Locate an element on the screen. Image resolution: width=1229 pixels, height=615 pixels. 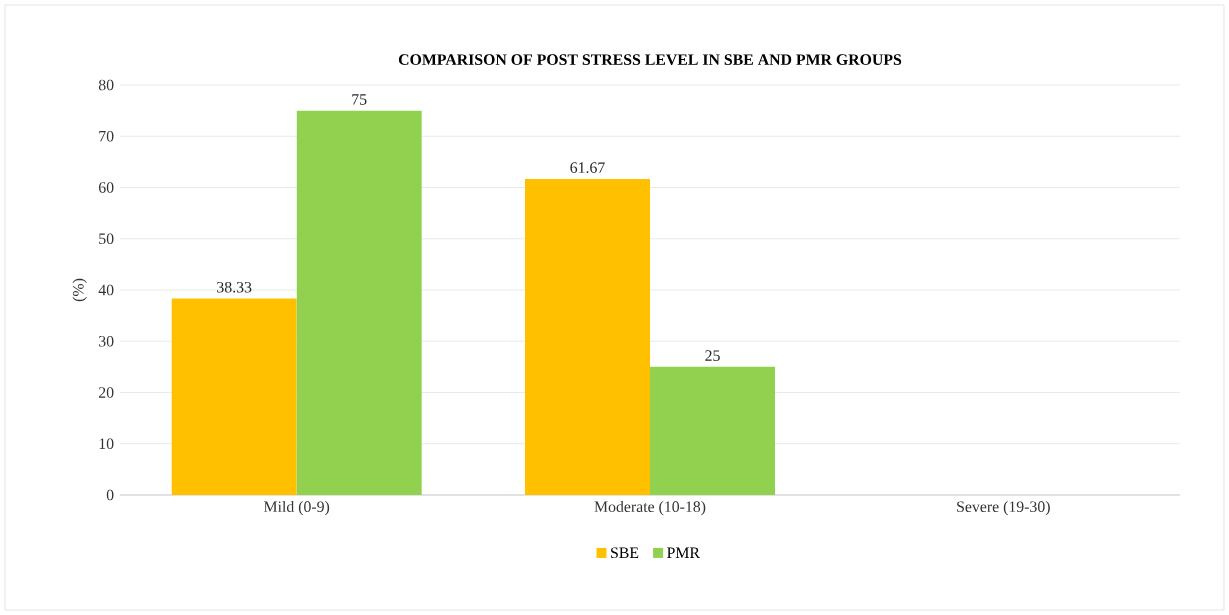
x-tick-label: Moderate (10-18) is located at coordinates (650, 508).